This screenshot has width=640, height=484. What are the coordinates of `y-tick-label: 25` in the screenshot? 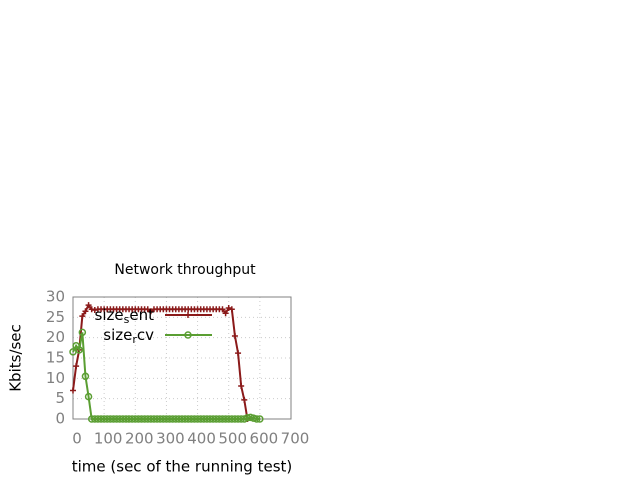 It's located at (55, 317).